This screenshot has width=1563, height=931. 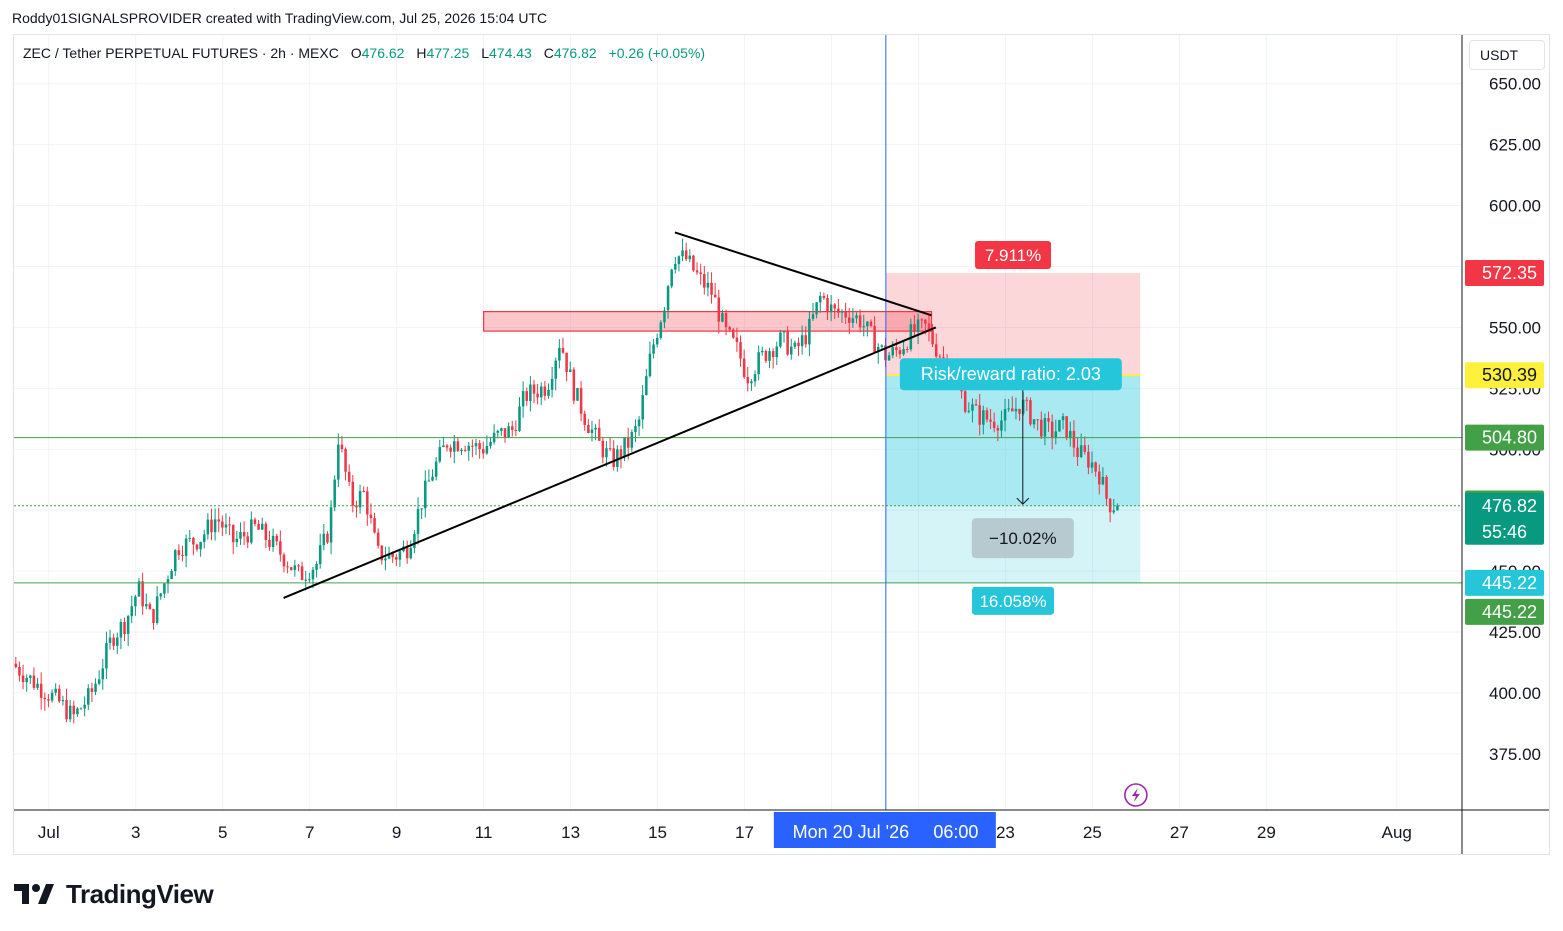 I want to click on currency-button: USDT, so click(x=1507, y=55).